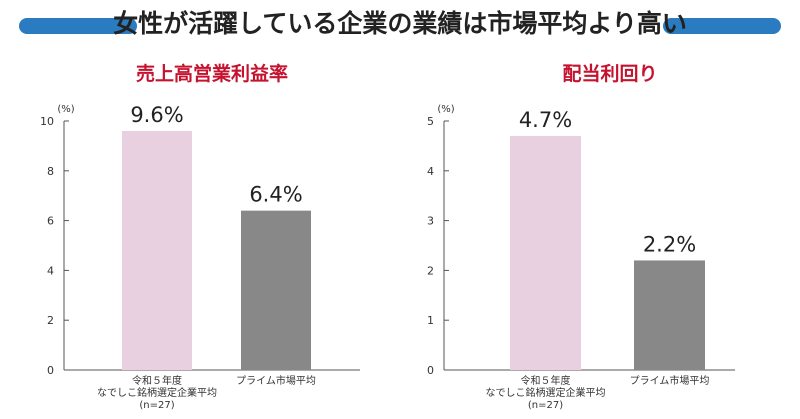 This screenshot has width=800, height=419. Describe the element at coordinates (400, 23) in the screenshot. I see `main-title: 女性が活躍している企業の業績は市場平均より高い` at that location.